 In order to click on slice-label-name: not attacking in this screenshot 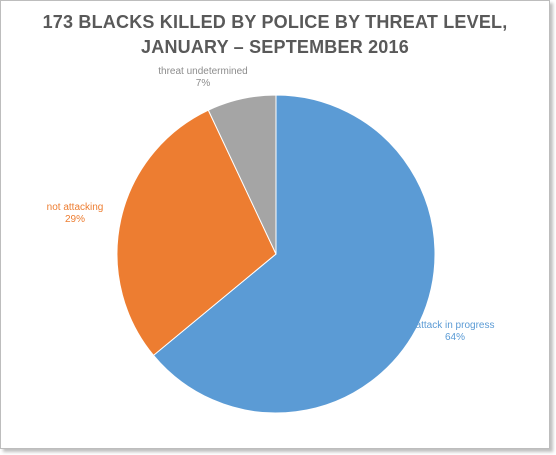, I will do `click(75, 207)`.